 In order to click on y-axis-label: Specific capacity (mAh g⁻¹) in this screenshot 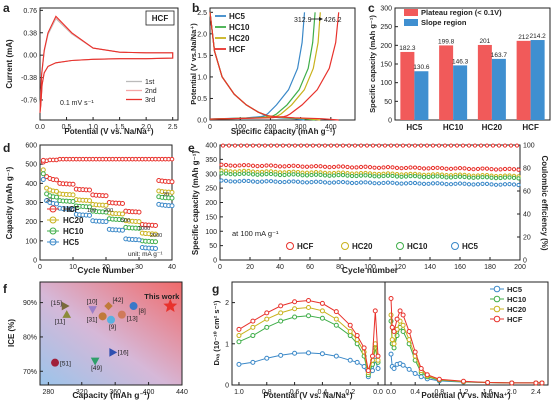, I will do `click(372, 64)`.